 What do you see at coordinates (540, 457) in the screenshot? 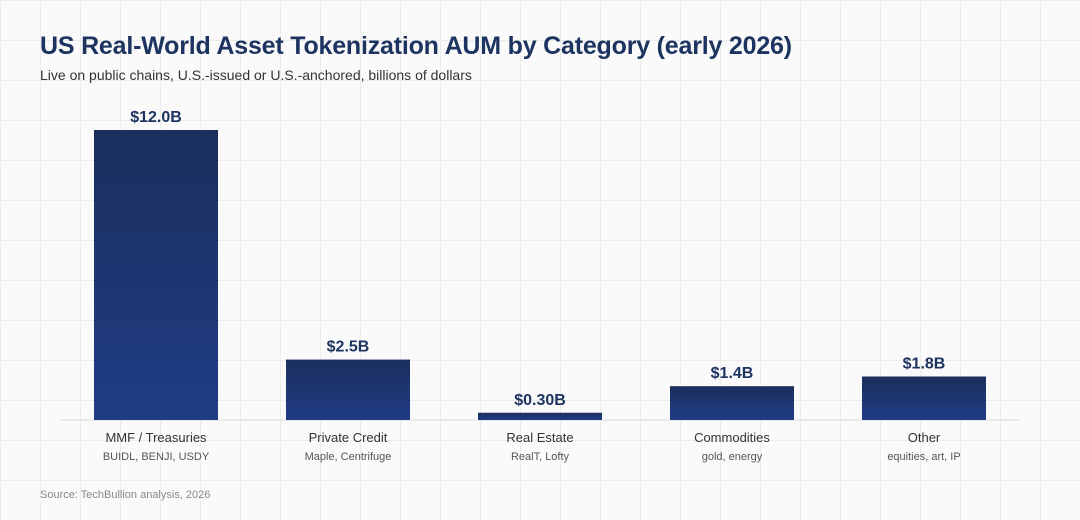
I see `subcategory-label-2: RealT, Lofty` at bounding box center [540, 457].